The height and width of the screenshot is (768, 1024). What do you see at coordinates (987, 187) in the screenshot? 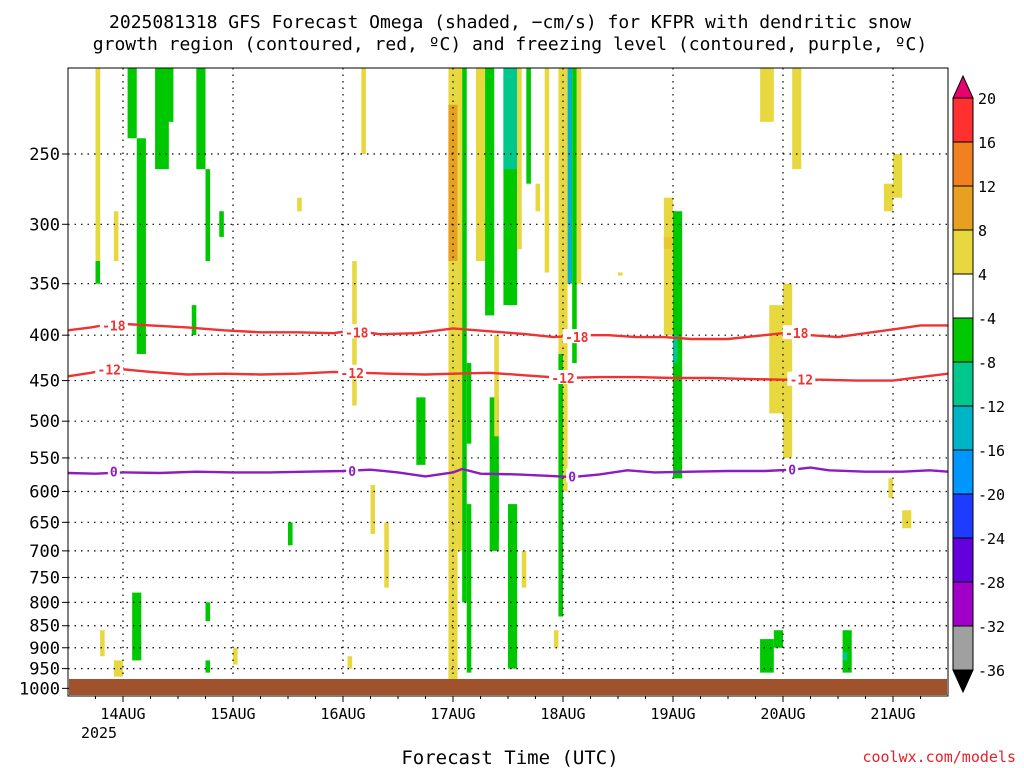
I see `colorbar-label: 12` at bounding box center [987, 187].